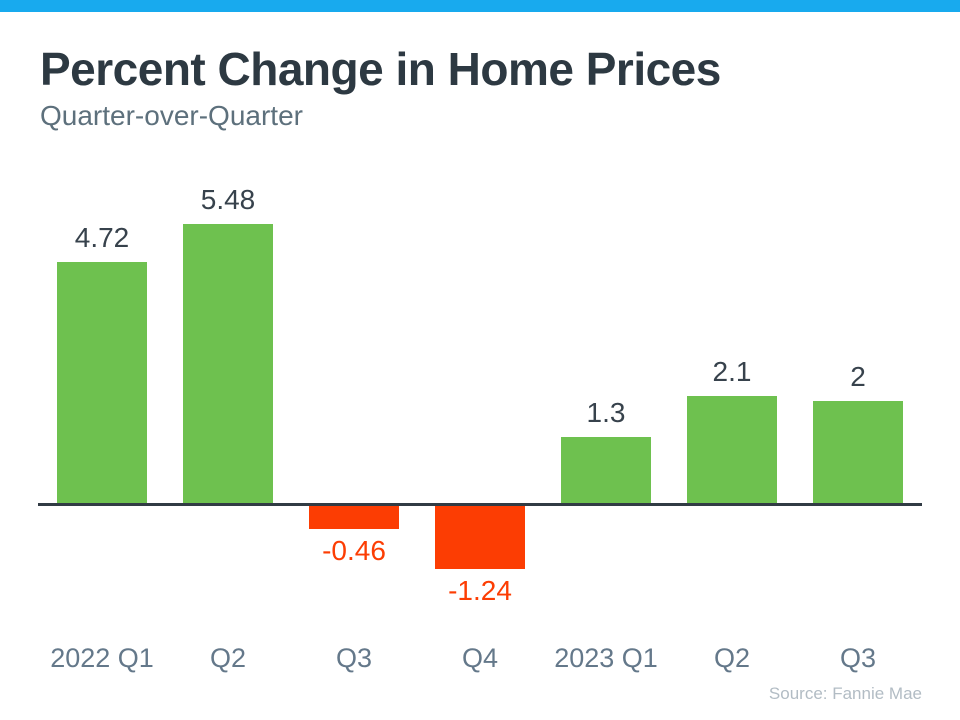 The width and height of the screenshot is (960, 720). What do you see at coordinates (480, 6) in the screenshot?
I see `top-accent-bar` at bounding box center [480, 6].